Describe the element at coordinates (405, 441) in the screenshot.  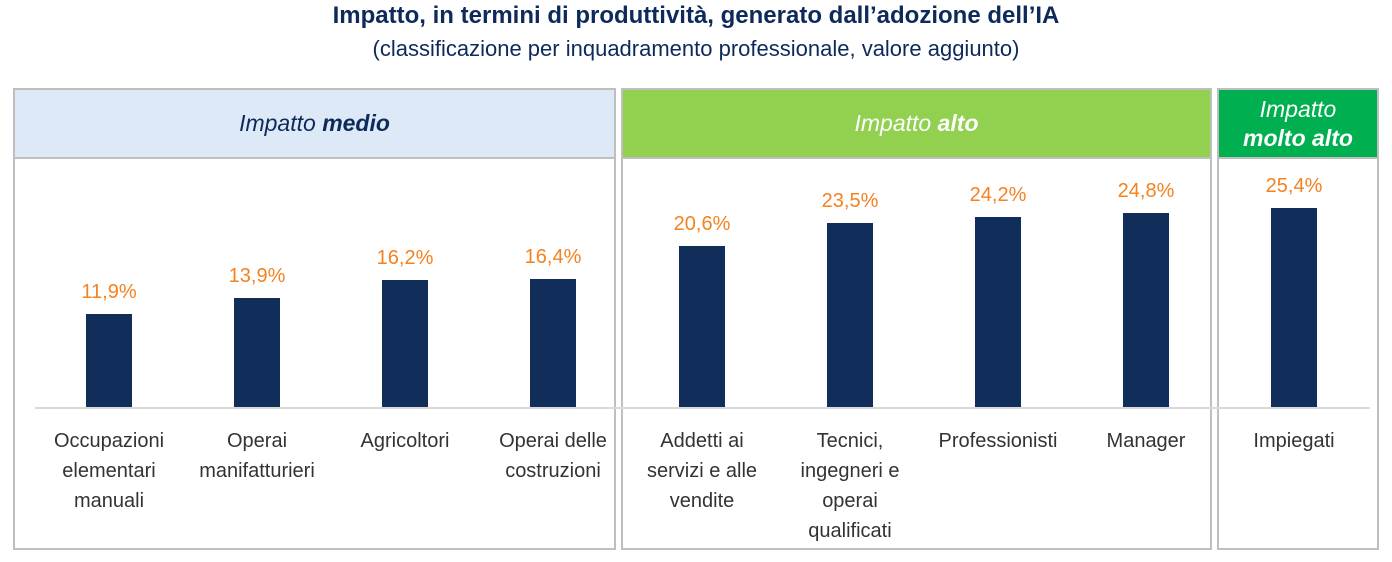
I see `category-label: Agricoltori` at that location.